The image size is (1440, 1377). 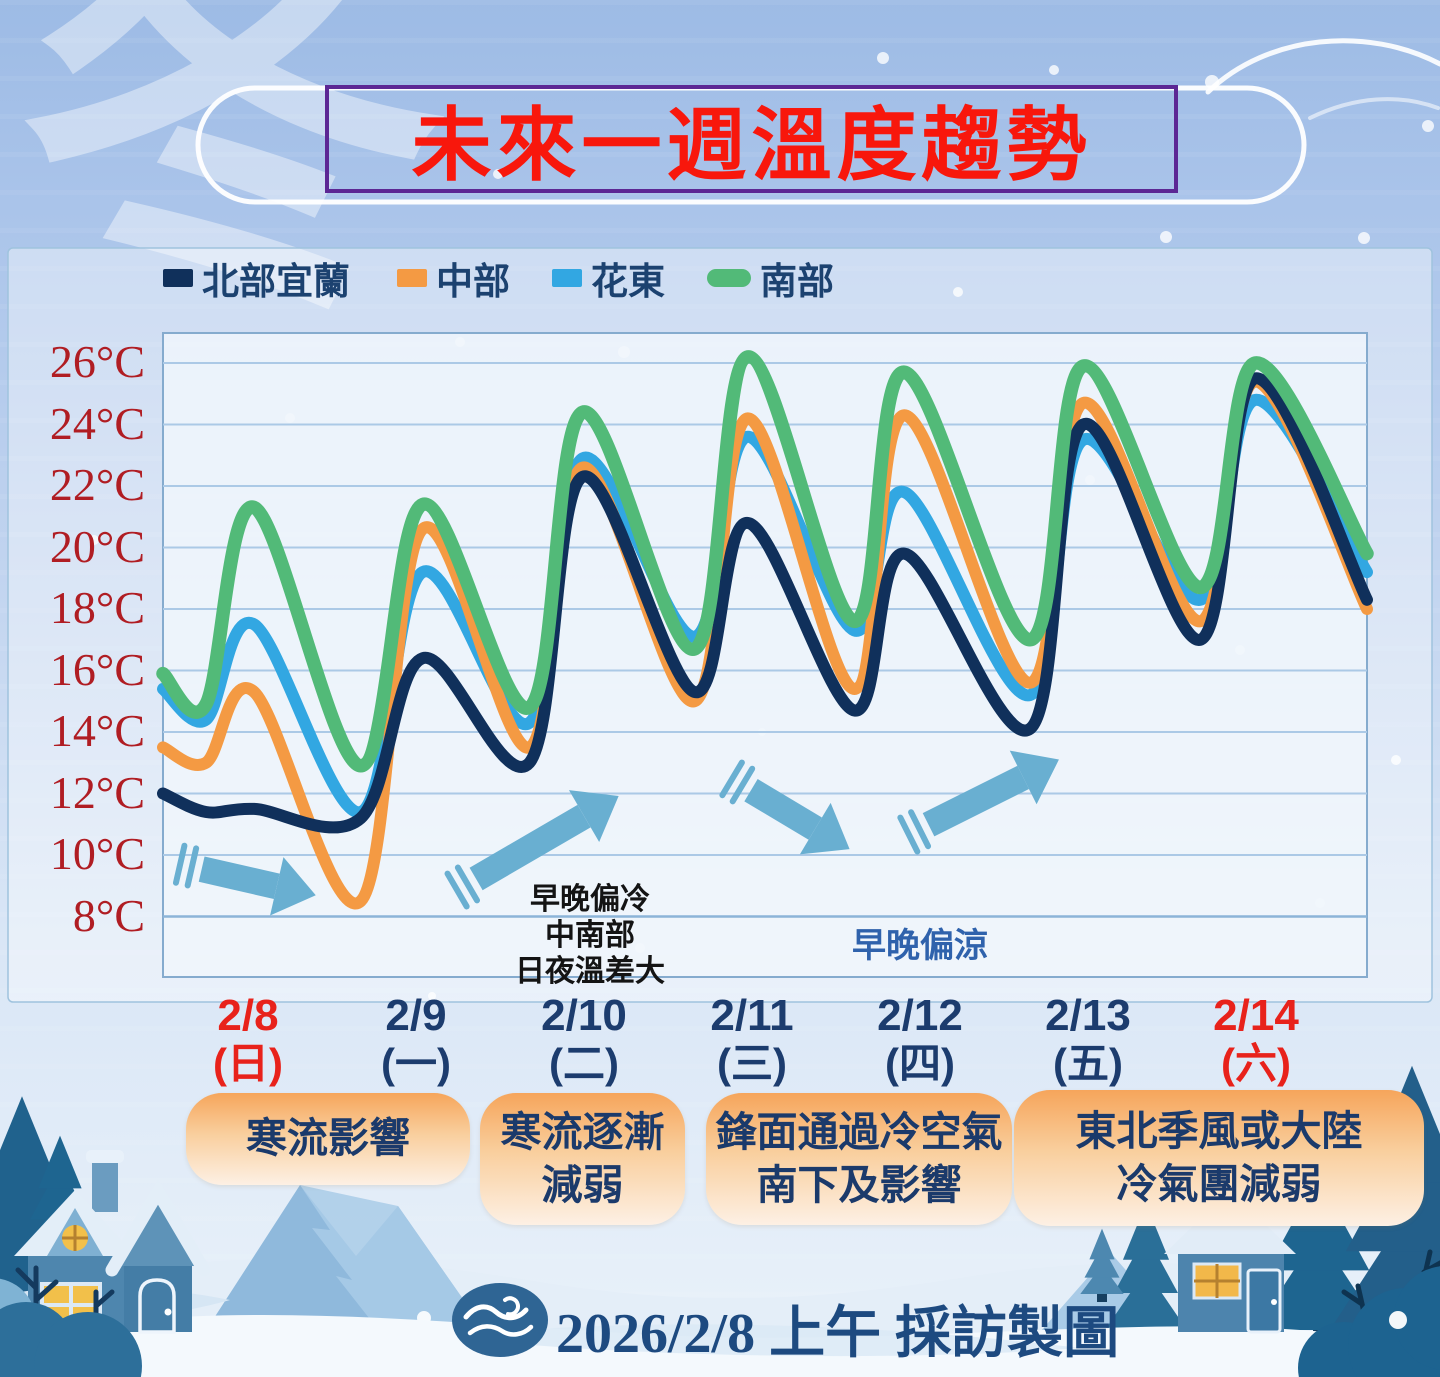 I want to click on bush-left, so click(x=71, y=1321).